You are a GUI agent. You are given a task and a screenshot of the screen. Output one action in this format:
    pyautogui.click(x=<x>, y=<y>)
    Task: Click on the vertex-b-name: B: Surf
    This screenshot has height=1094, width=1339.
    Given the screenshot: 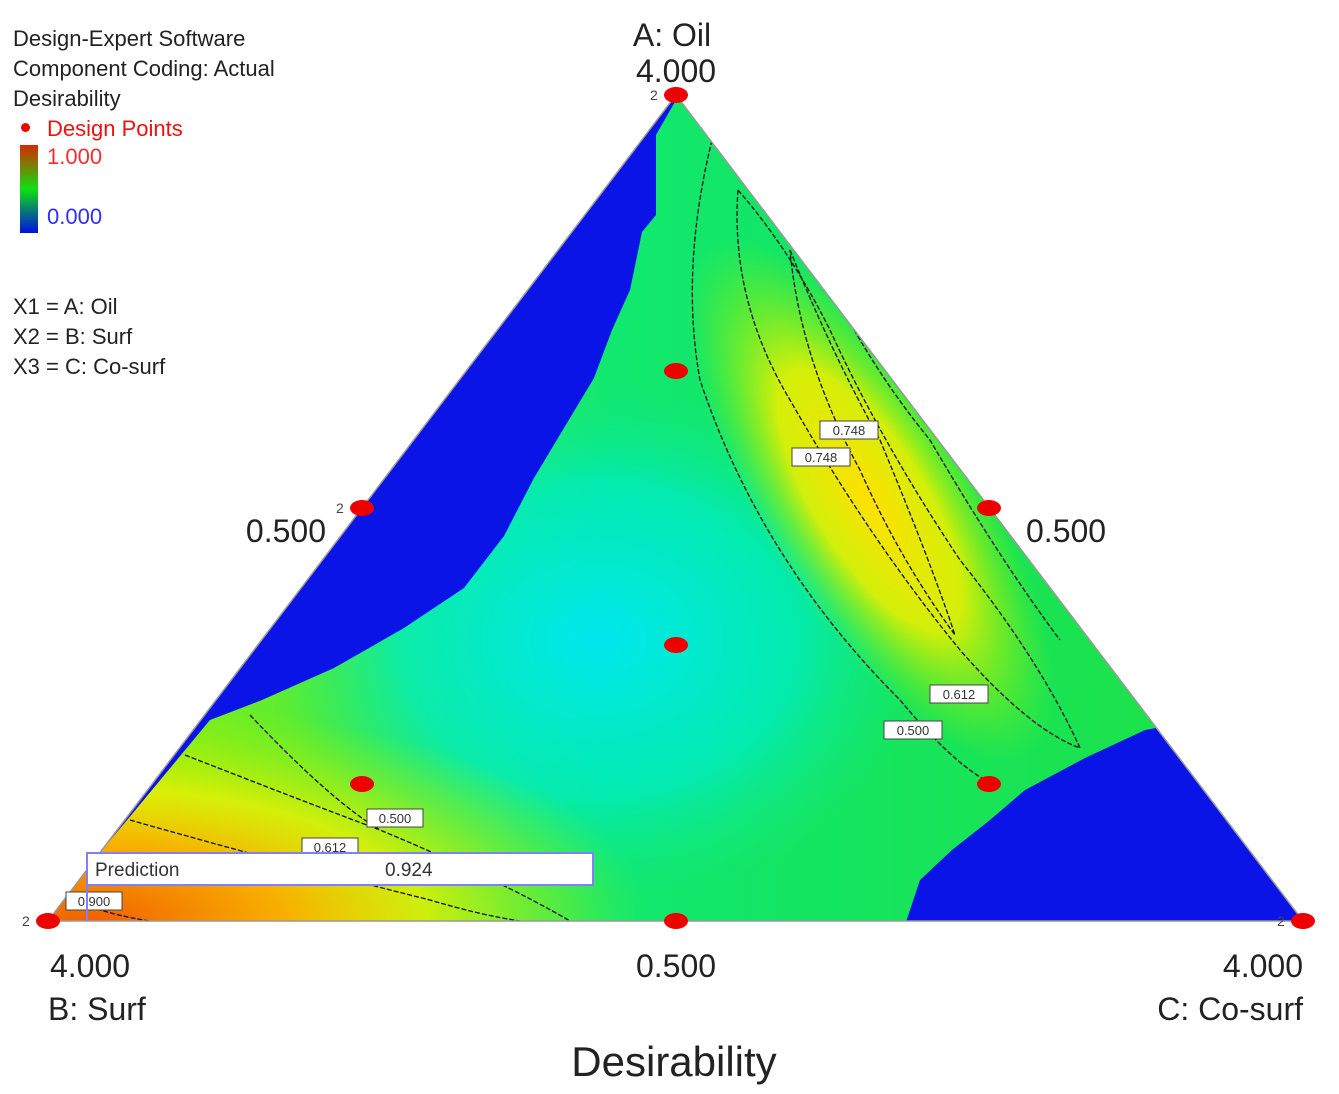 What is the action you would take?
    pyautogui.click(x=97, y=1009)
    